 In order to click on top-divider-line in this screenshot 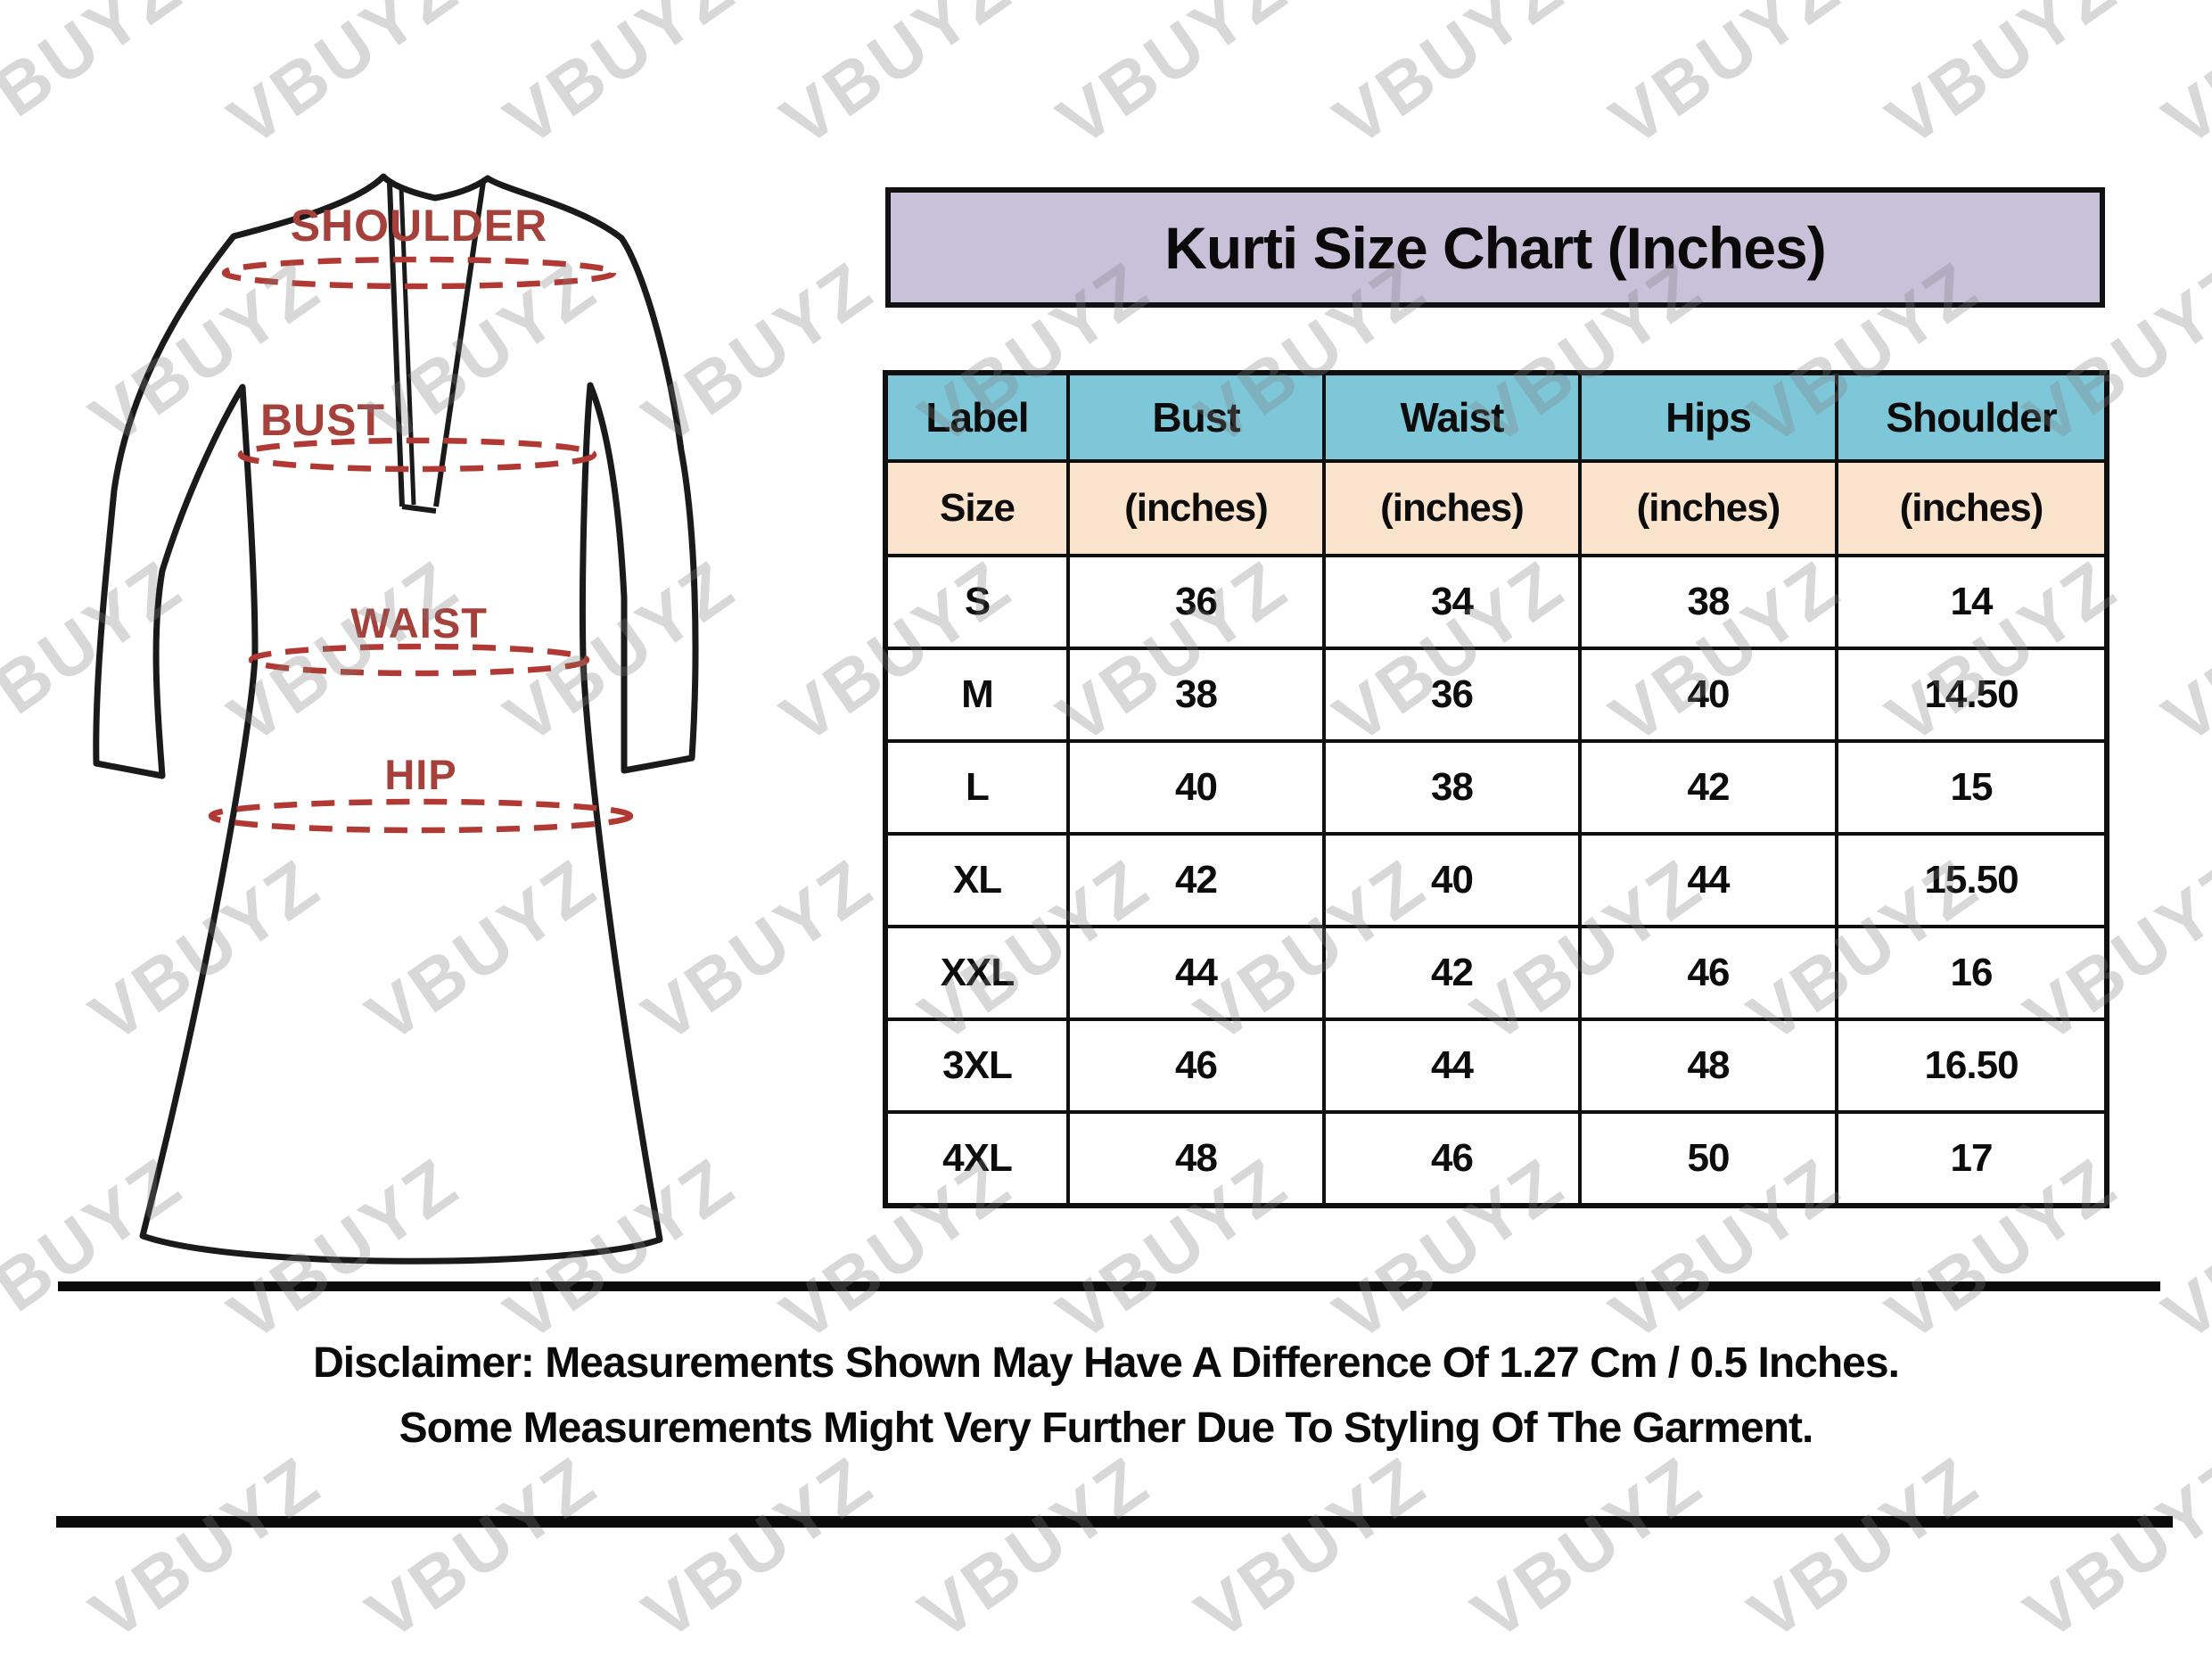, I will do `click(1109, 1286)`.